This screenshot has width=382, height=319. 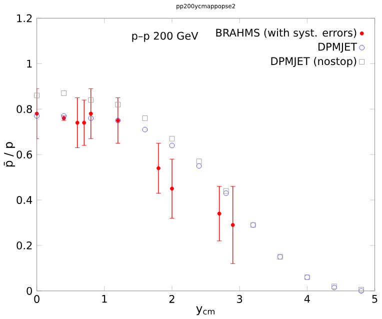 I want to click on y-tick-label: 0.2, so click(x=24, y=245).